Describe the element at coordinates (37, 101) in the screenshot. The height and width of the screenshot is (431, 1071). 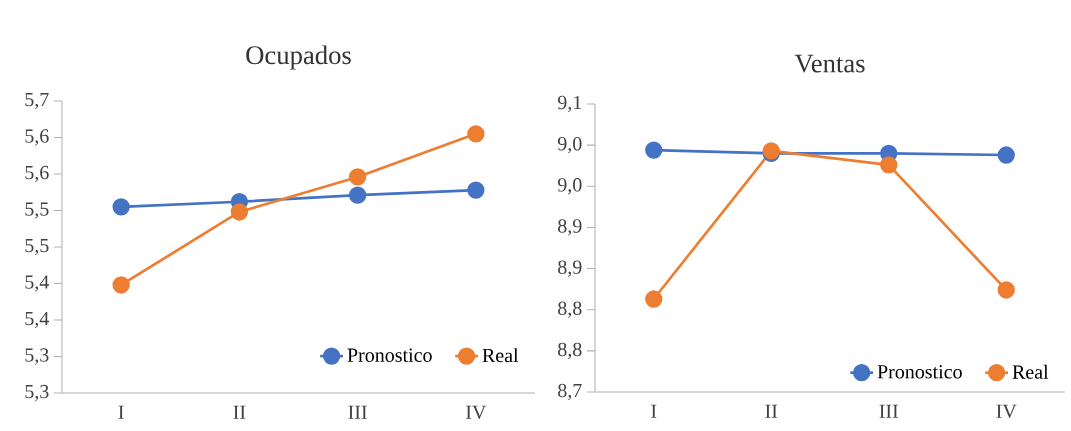
I see `y-tick-label: 5,7` at that location.